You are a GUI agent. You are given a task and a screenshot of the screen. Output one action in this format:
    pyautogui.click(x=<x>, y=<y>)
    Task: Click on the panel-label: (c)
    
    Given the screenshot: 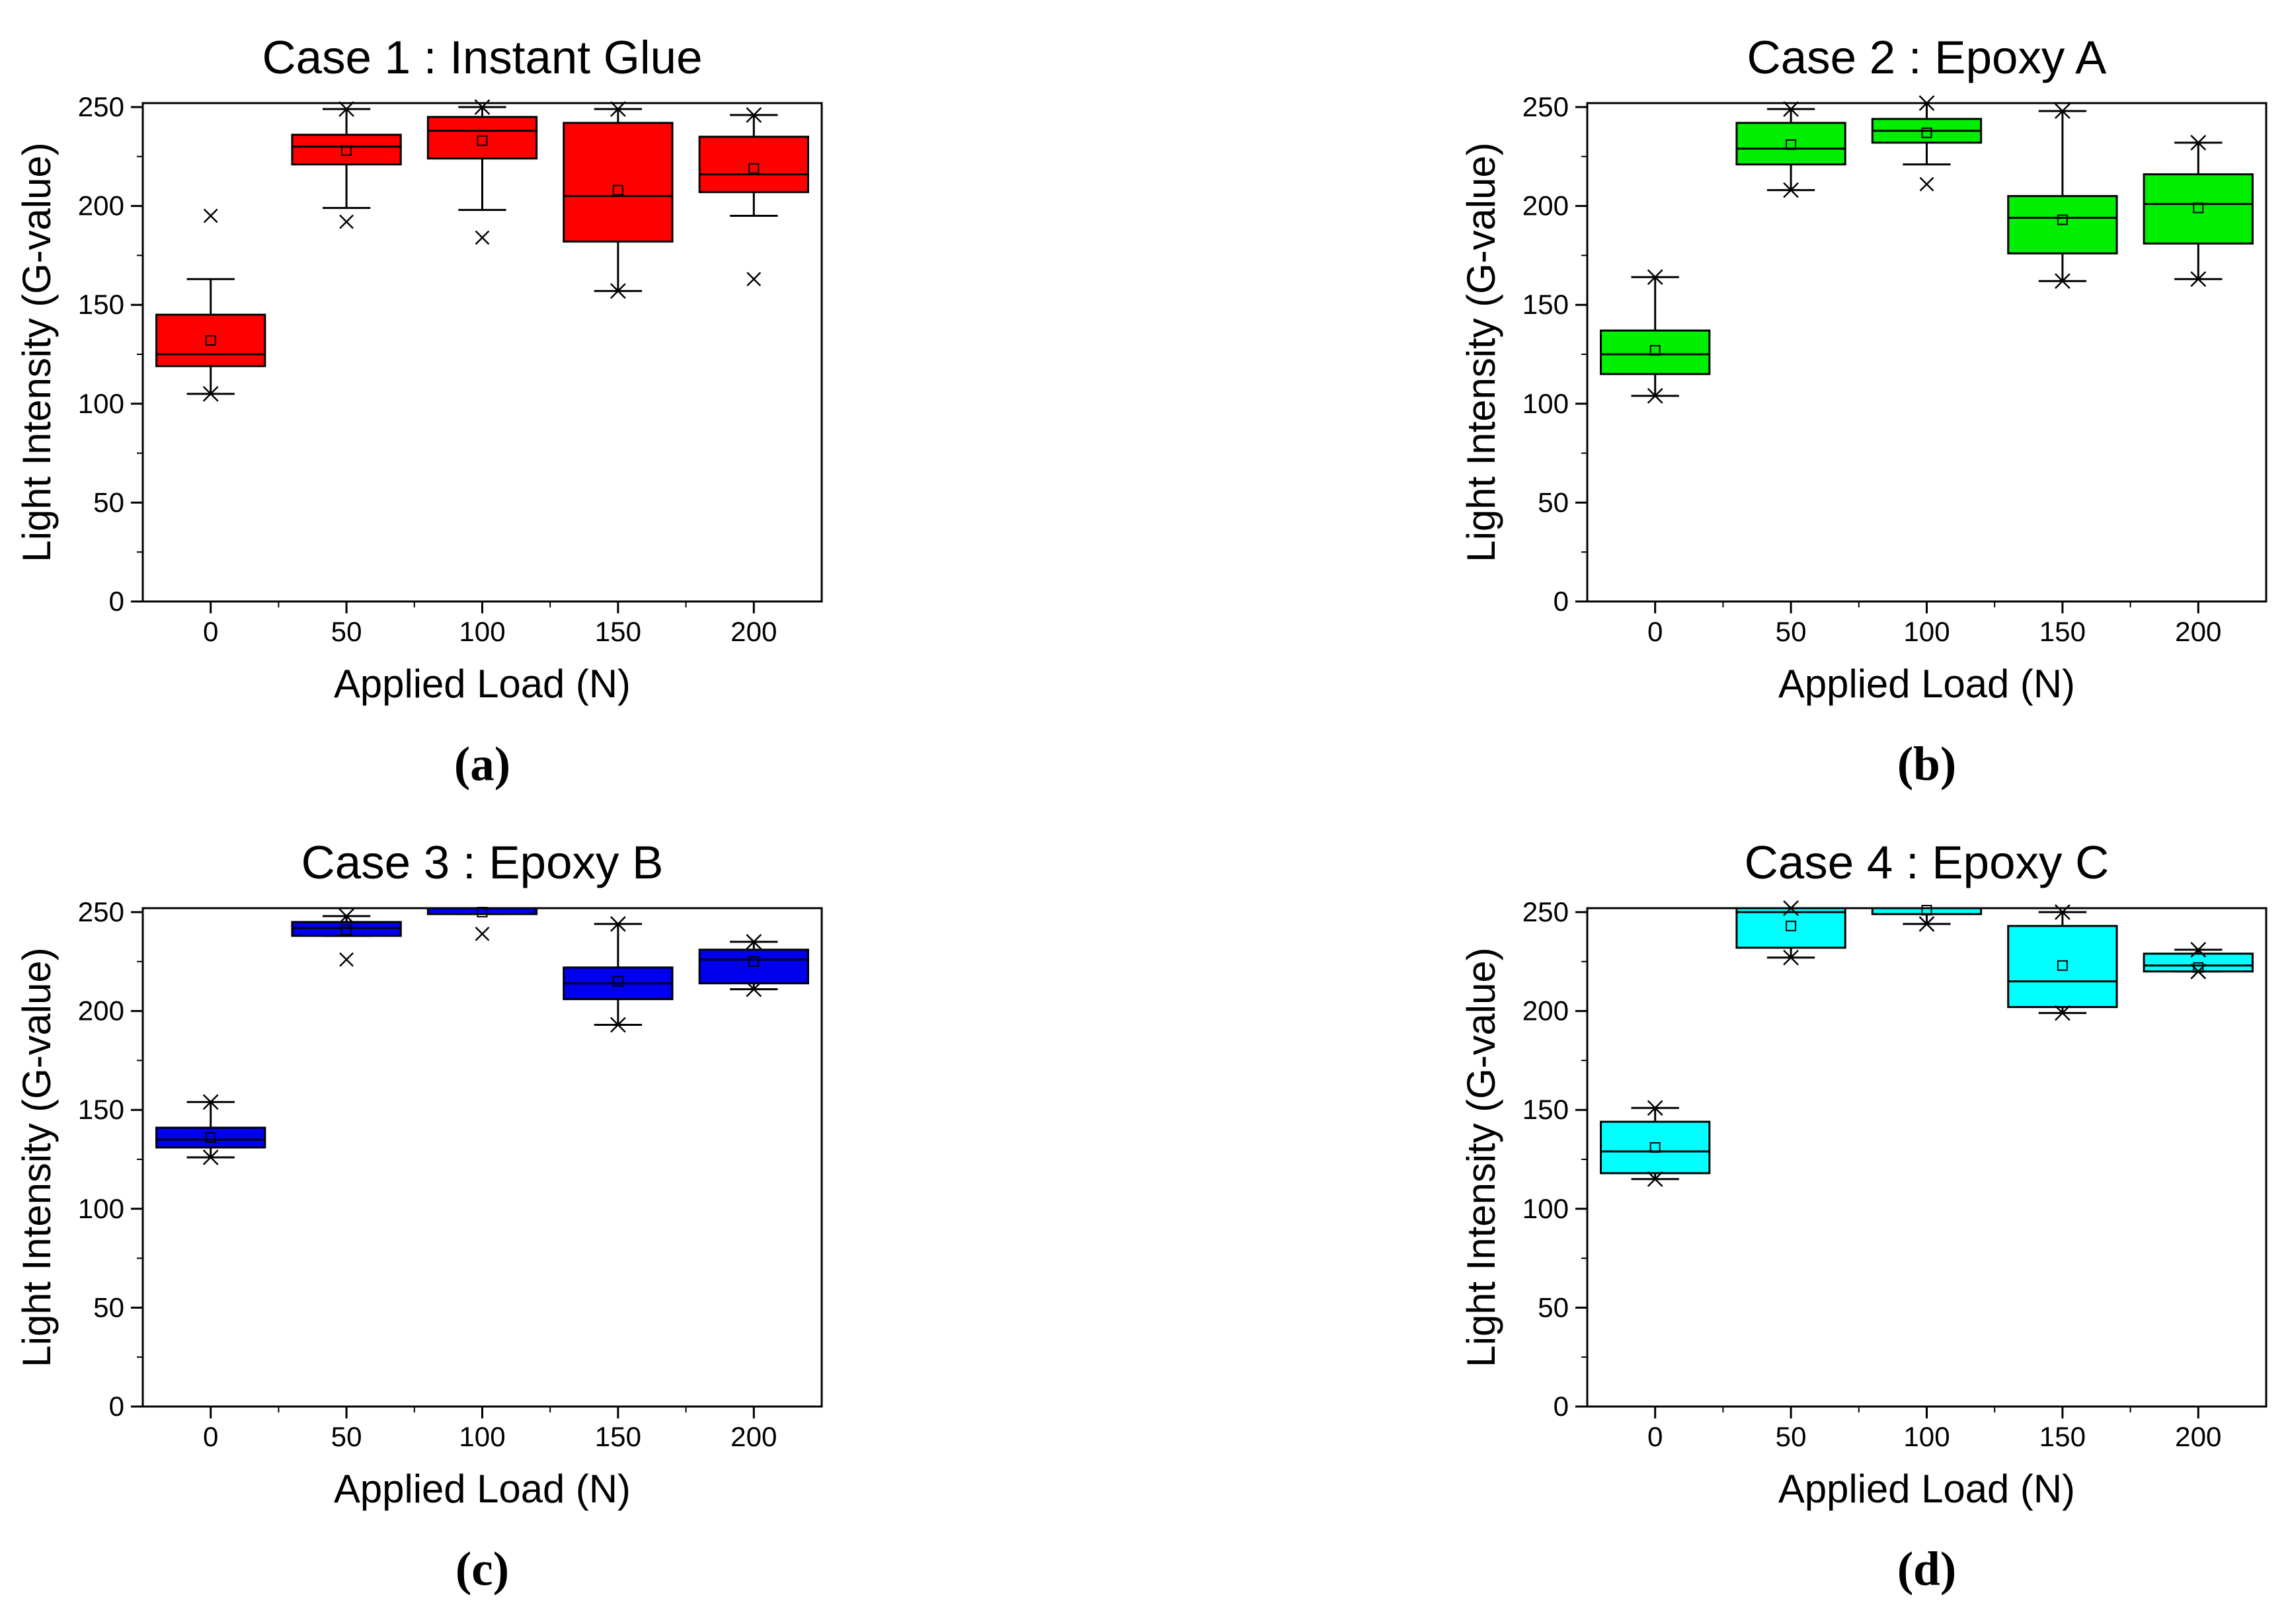 What is the action you would take?
    pyautogui.click(x=482, y=1569)
    